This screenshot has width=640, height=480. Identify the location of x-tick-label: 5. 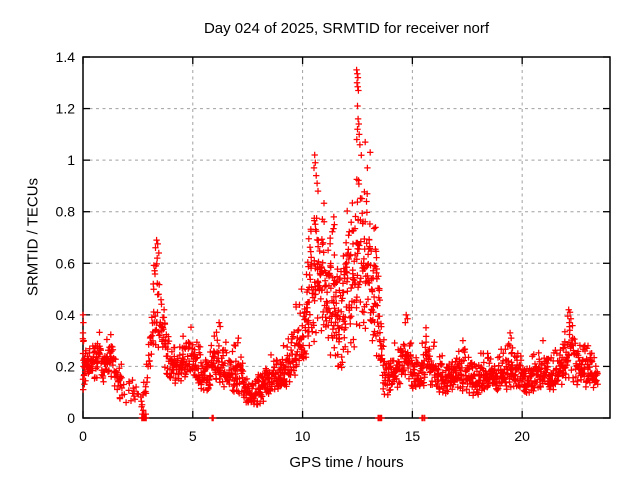
(193, 436).